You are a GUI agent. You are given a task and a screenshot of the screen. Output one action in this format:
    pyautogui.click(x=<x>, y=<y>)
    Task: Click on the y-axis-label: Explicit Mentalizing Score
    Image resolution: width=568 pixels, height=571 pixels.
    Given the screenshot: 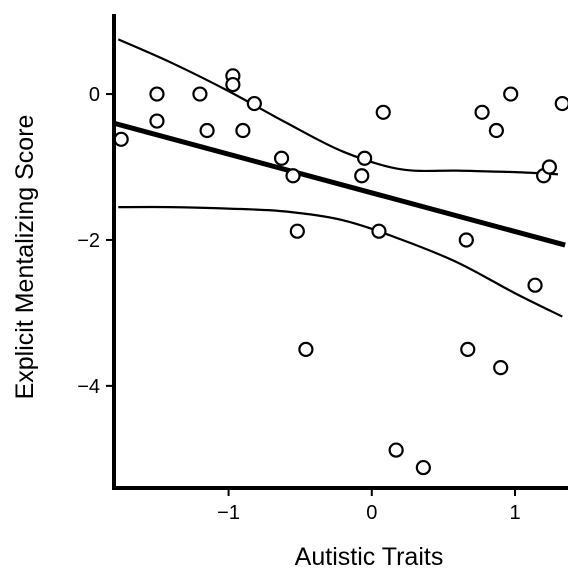 What is the action you would take?
    pyautogui.click(x=25, y=257)
    